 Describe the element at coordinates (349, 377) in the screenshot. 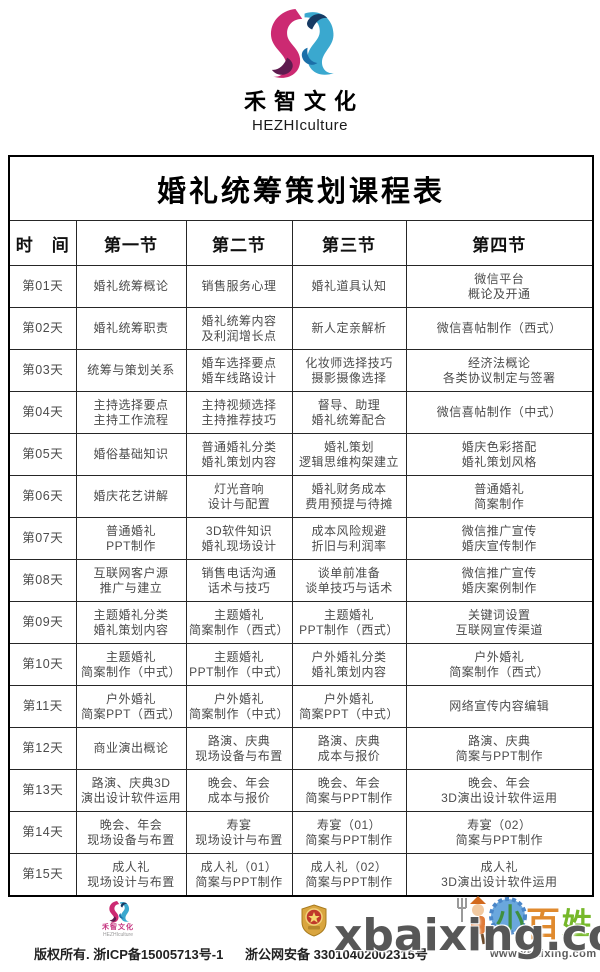

I see `course-line: 摄影摄像选择` at that location.